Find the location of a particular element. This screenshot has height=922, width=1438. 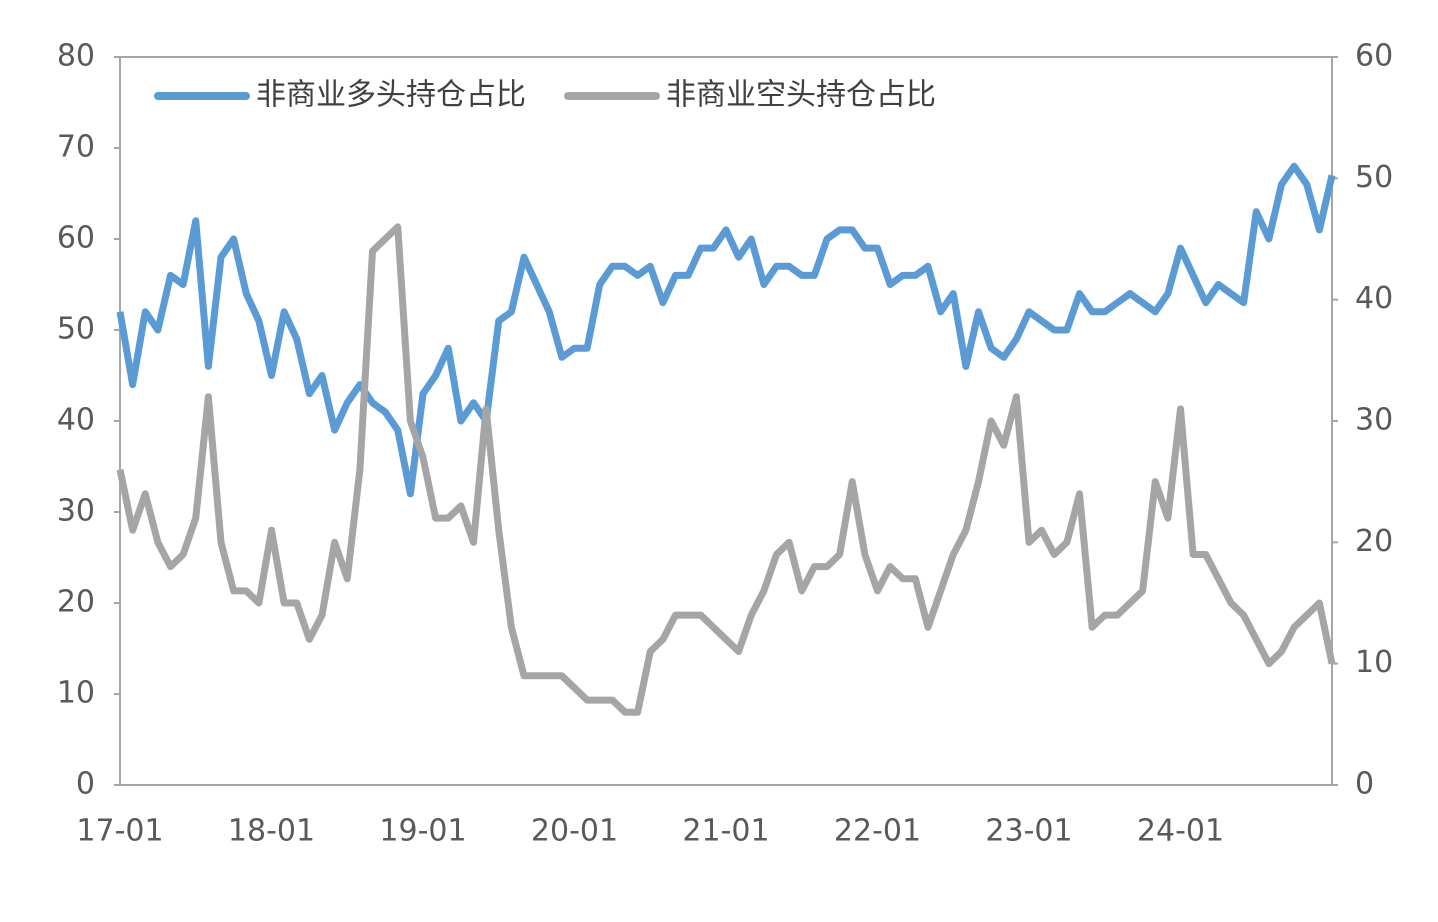

x-tick-label: 19-01 is located at coordinates (422, 831).